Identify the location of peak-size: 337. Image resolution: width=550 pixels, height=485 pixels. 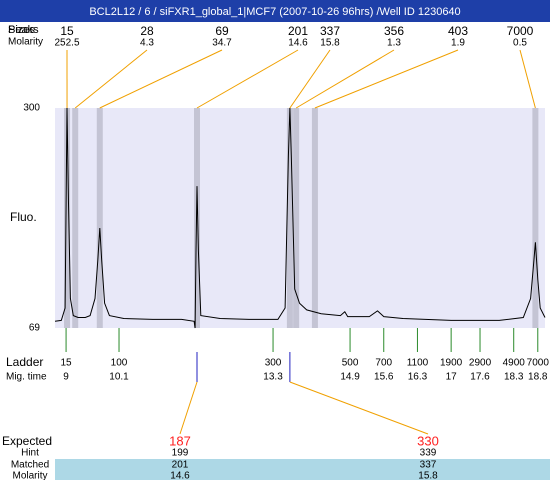
(330, 31).